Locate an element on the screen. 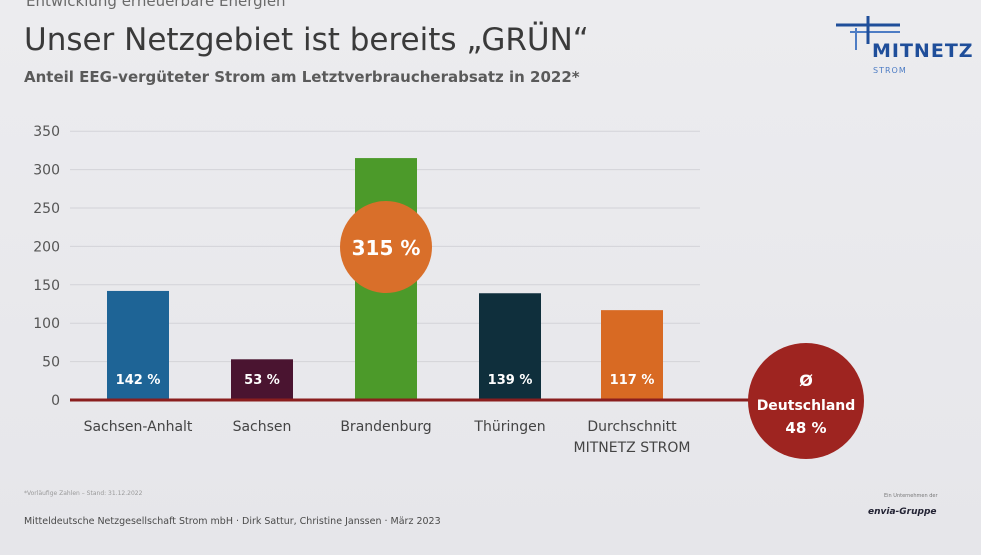 This screenshot has width=981, height=555. mitnetz-logo: MITNETZ STROM is located at coordinates (900, 49).